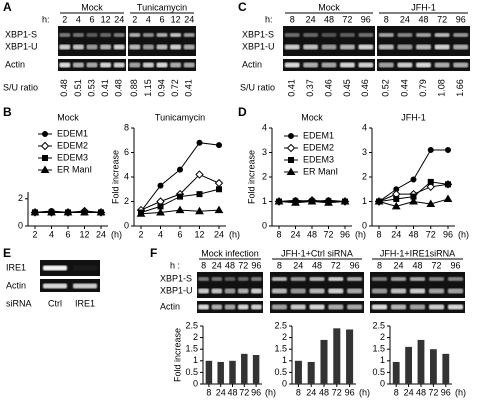 The height and width of the screenshot is (403, 477). Describe the element at coordinates (364, 392) in the screenshot. I see `x-unit: (h)` at that location.